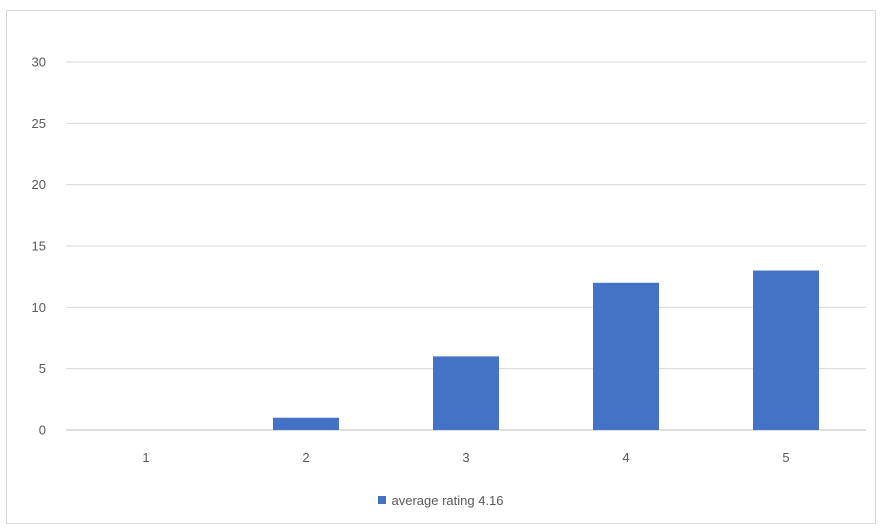 The height and width of the screenshot is (530, 882). What do you see at coordinates (625, 457) in the screenshot?
I see `x-tick-label: 4` at bounding box center [625, 457].